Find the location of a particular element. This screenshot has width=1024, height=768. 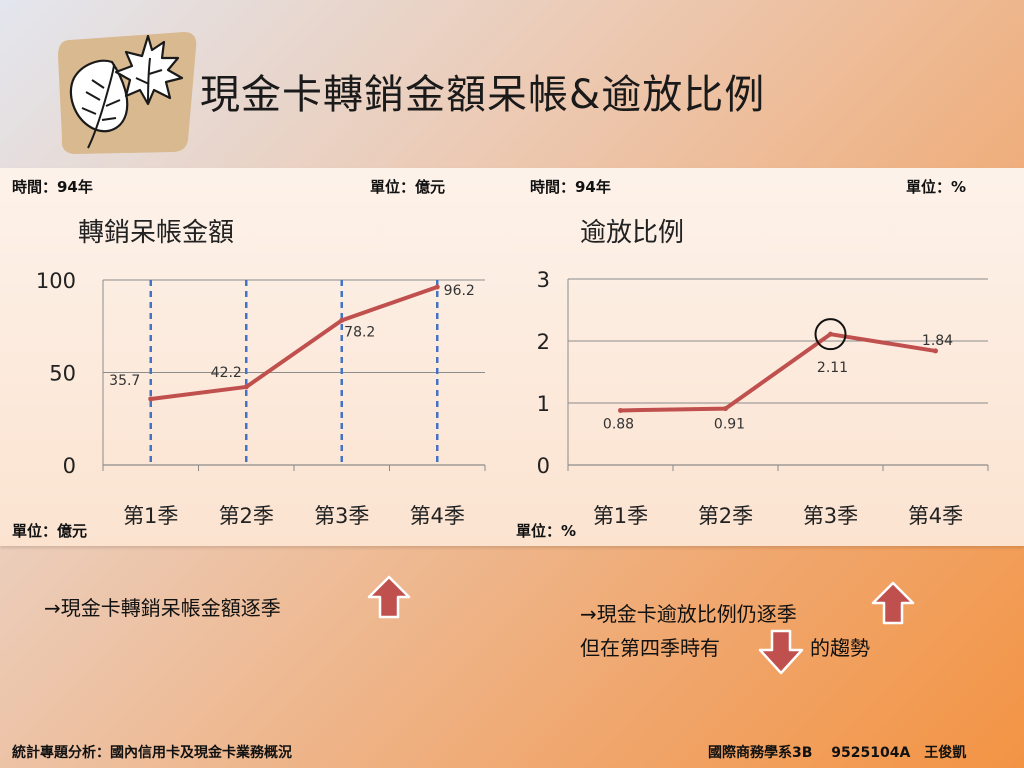

right-unit-top: 單位：% is located at coordinates (936, 187).